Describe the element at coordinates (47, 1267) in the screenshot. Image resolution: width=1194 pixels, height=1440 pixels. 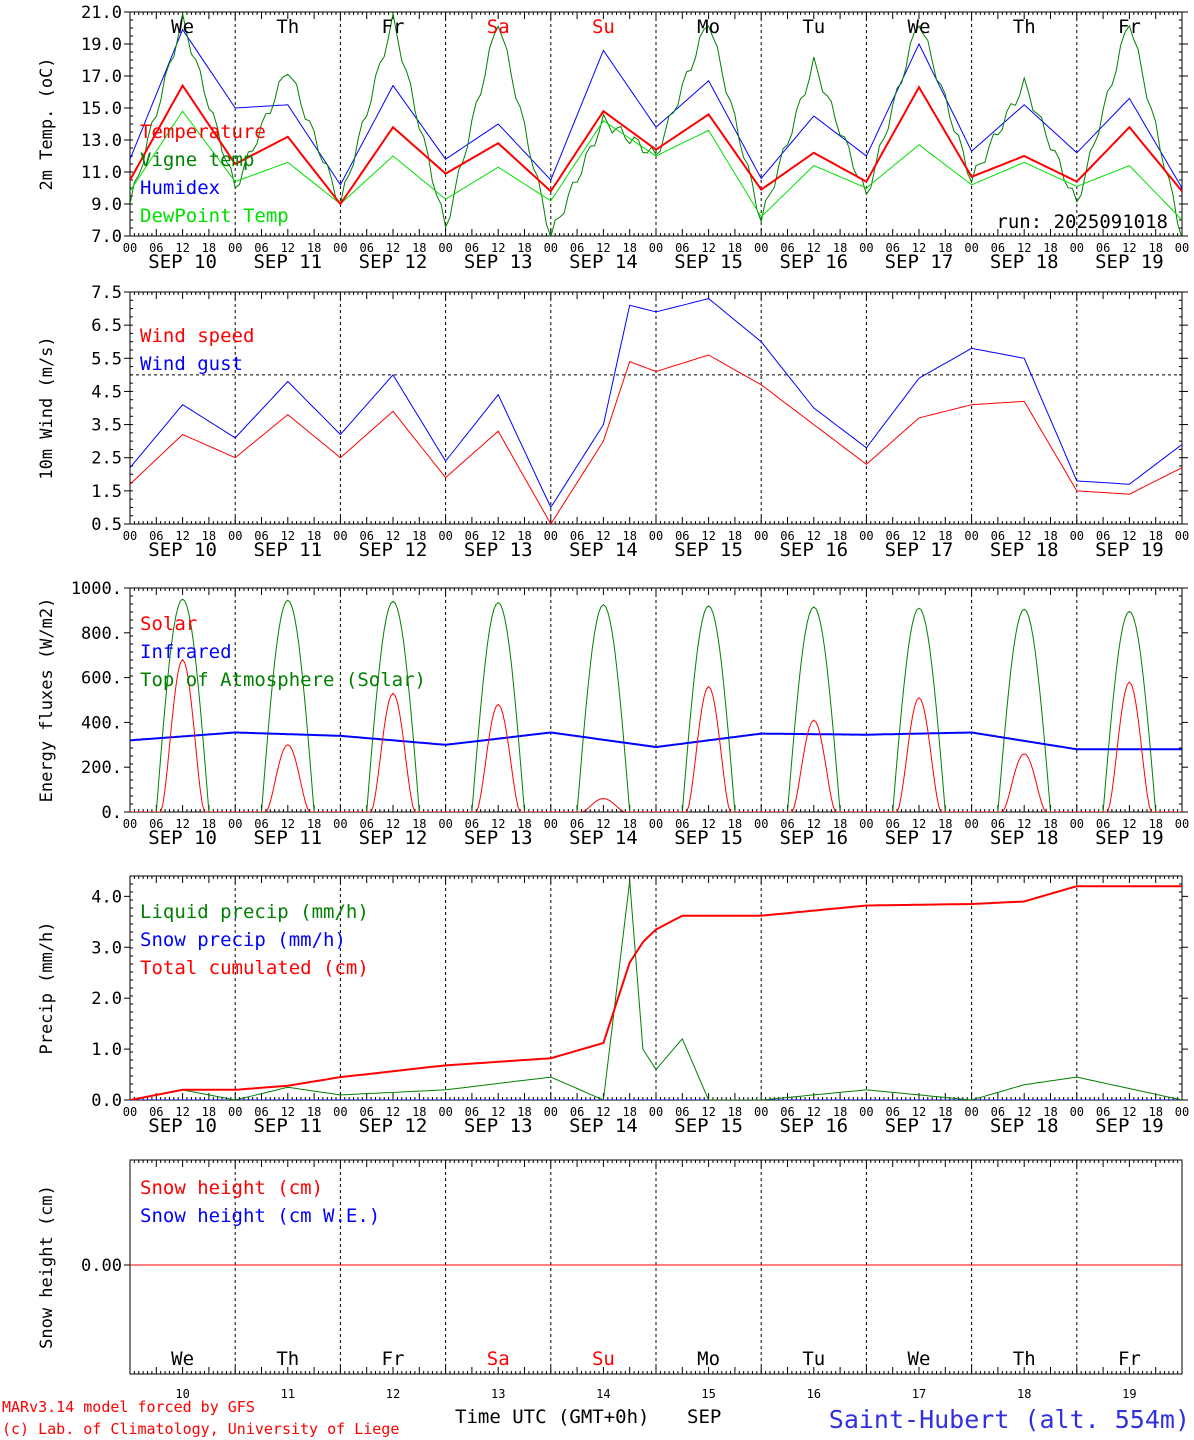
I see `y-axis-label: Snow height (cm)` at that location.